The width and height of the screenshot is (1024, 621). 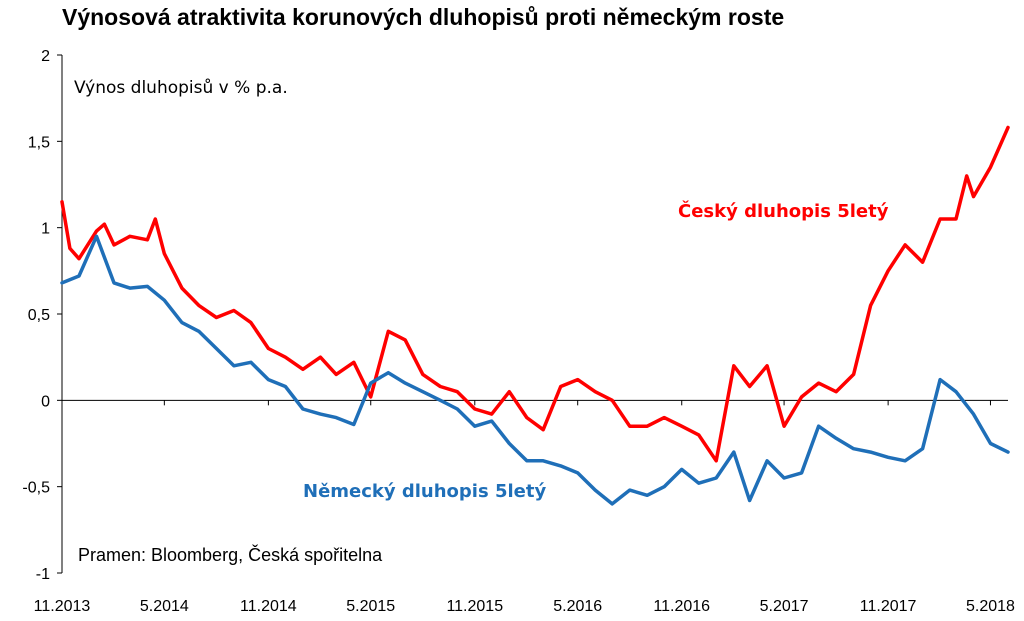 I want to click on x-tick-label: 5.2014, so click(x=164, y=606).